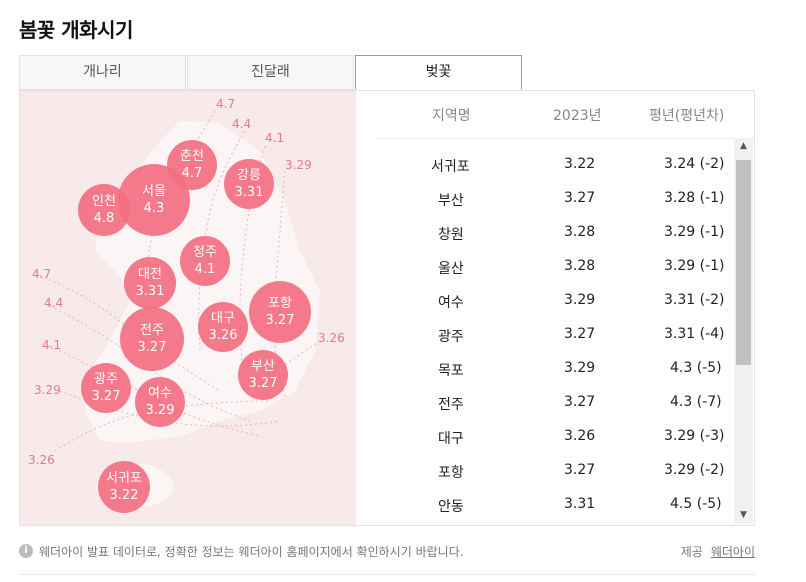 Image resolution: width=806 pixels, height=582 pixels. I want to click on table-scrollbar: ▲ ▼, so click(743, 331).